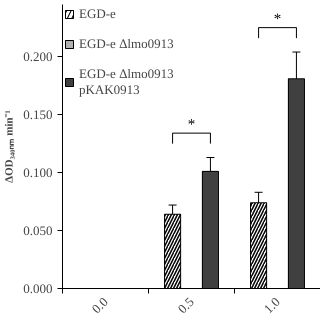 The image size is (320, 320). I want to click on x-tick-label: 0.5, so click(185, 305).